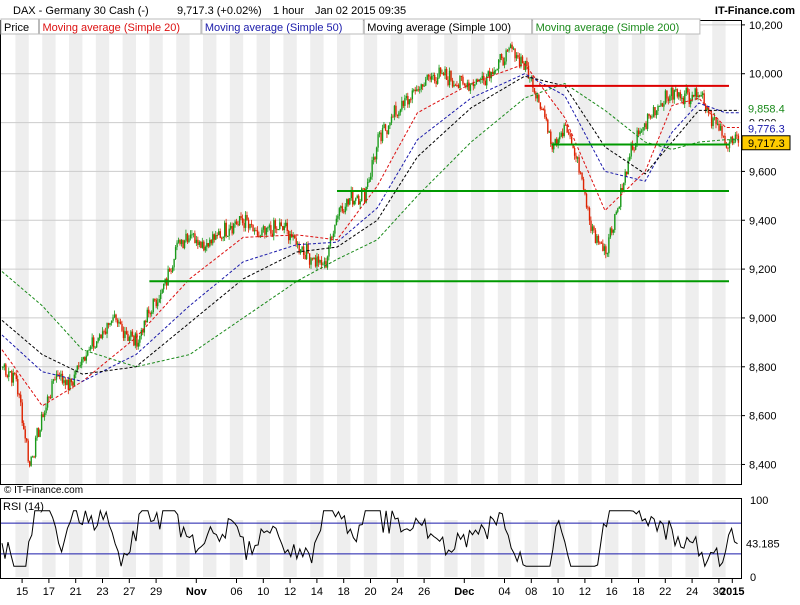 This screenshot has height=605, width=800. Describe the element at coordinates (290, 592) in the screenshot. I see `x-tick-label: 12` at that location.